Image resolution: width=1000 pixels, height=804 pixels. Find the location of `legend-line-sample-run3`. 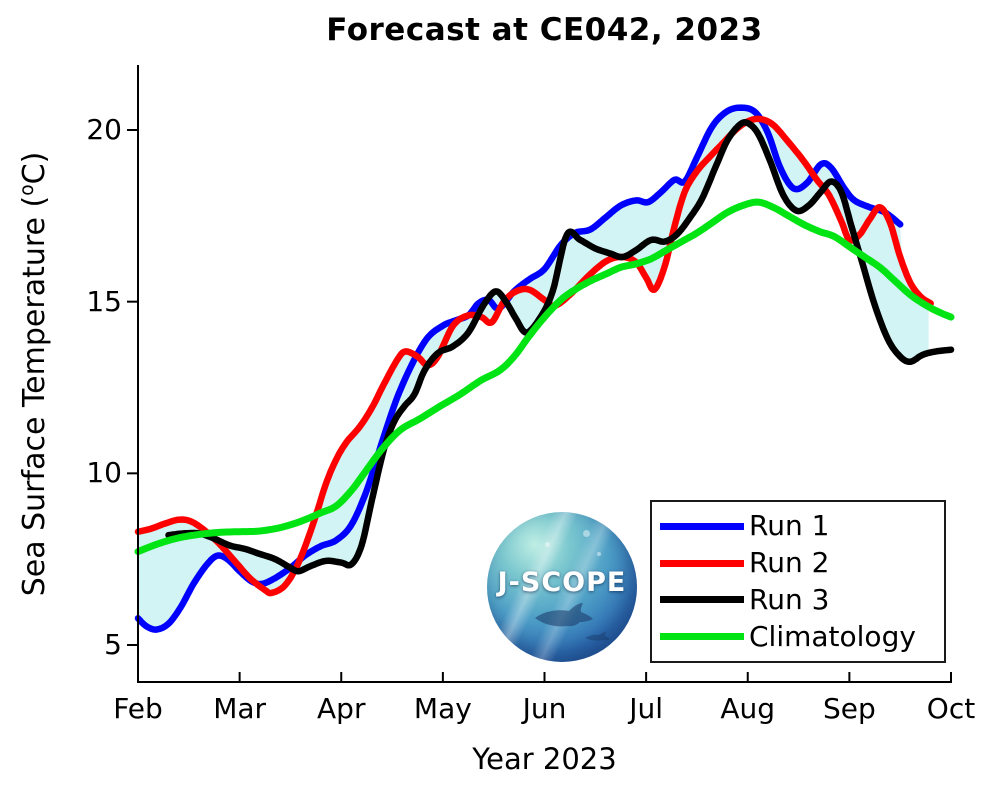

legend-line-sample-run3 is located at coordinates (702, 600).